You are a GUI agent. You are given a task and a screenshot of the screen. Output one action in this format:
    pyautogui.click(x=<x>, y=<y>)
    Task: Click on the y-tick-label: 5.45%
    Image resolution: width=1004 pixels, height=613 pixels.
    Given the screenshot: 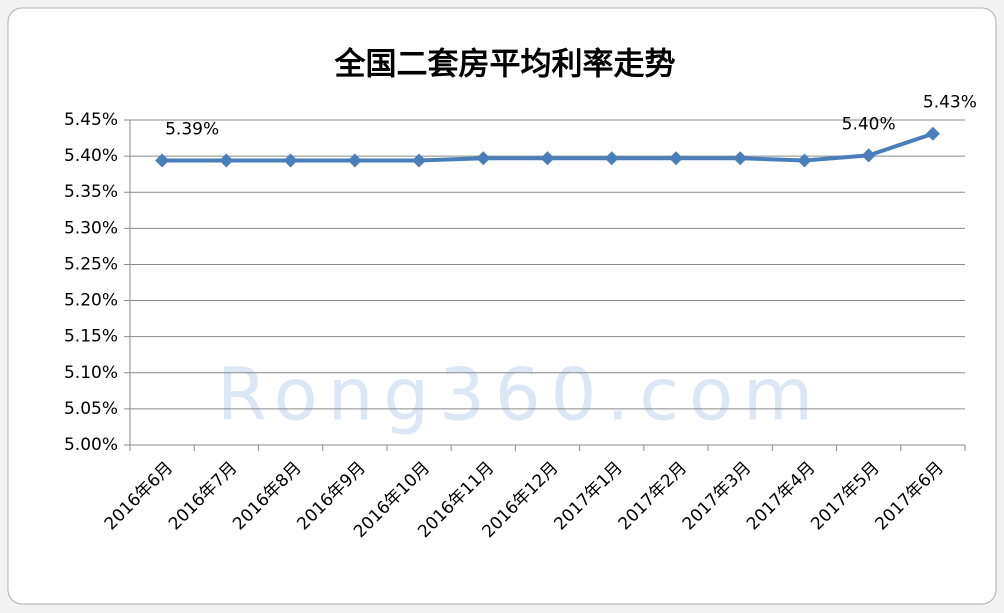 What is the action you would take?
    pyautogui.click(x=91, y=120)
    